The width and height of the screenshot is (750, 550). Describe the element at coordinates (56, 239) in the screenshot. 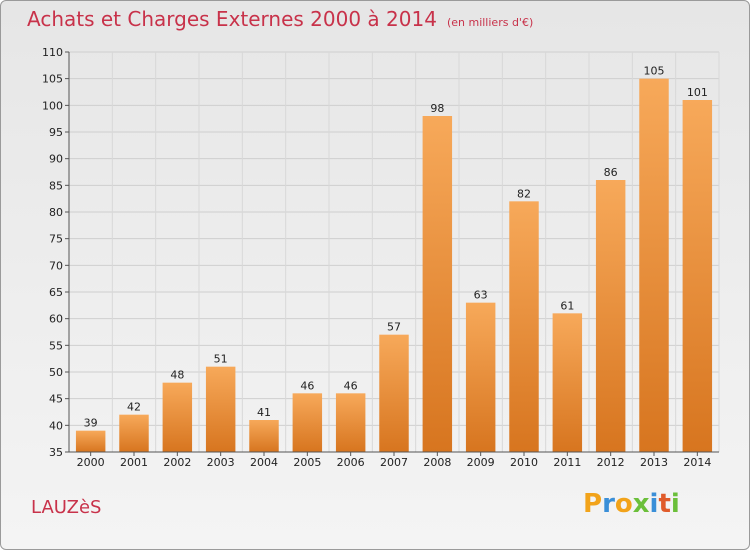

I see `y-tick-label: 75` at that location.